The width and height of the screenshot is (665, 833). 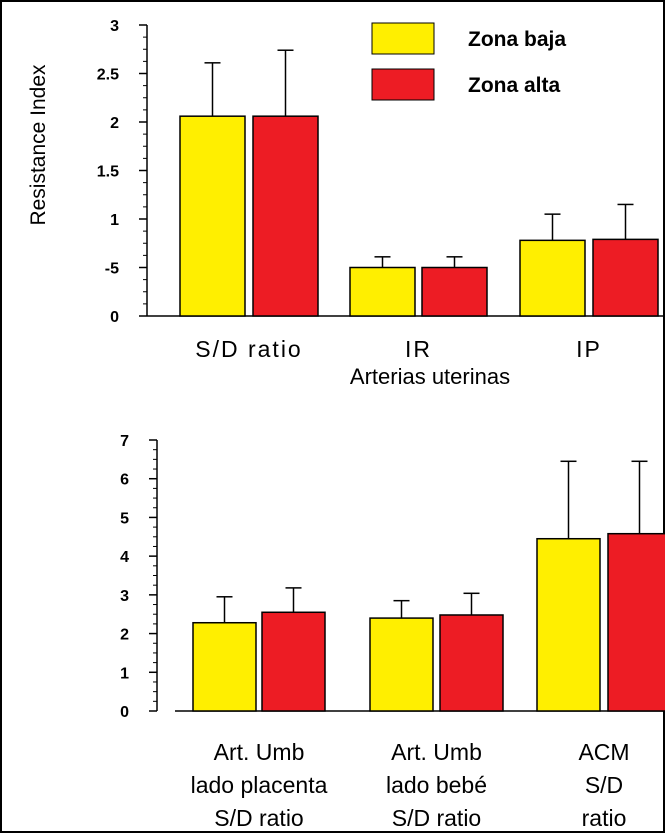 I want to click on legend-label-zona-baja: Zona baja, so click(x=517, y=39).